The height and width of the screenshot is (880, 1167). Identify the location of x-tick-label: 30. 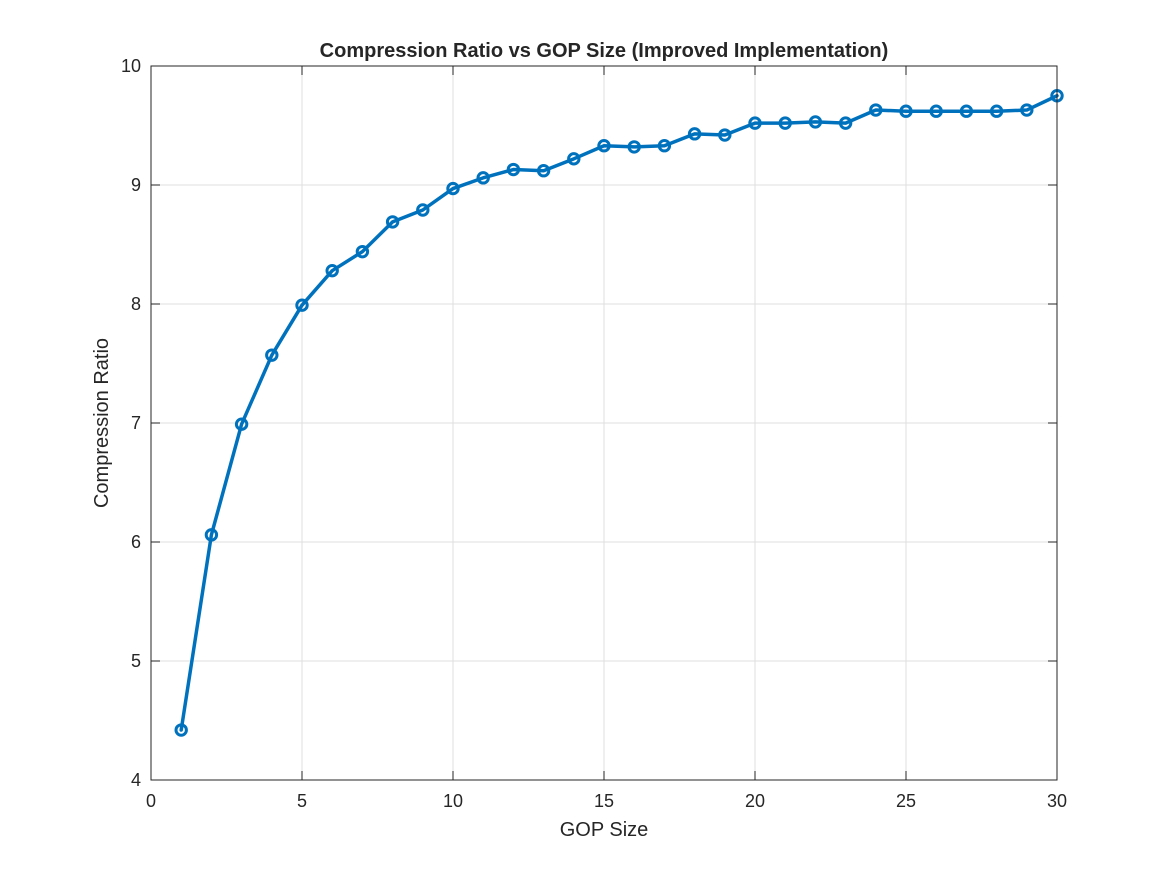
(1057, 801).